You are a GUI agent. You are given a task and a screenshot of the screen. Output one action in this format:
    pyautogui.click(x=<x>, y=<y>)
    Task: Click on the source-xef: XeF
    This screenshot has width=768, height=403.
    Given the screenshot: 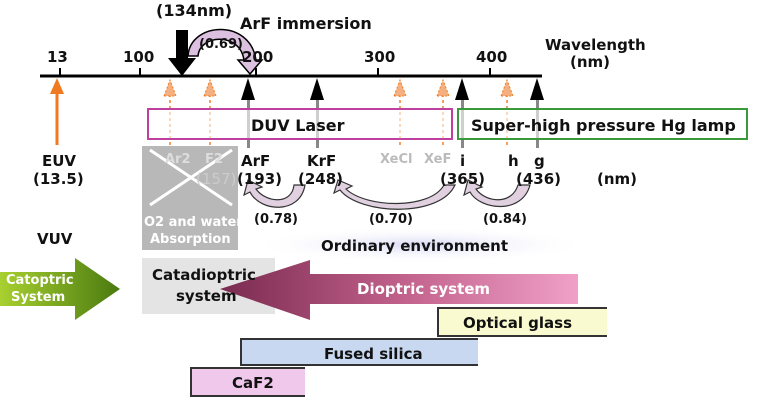 What is the action you would take?
    pyautogui.click(x=438, y=159)
    